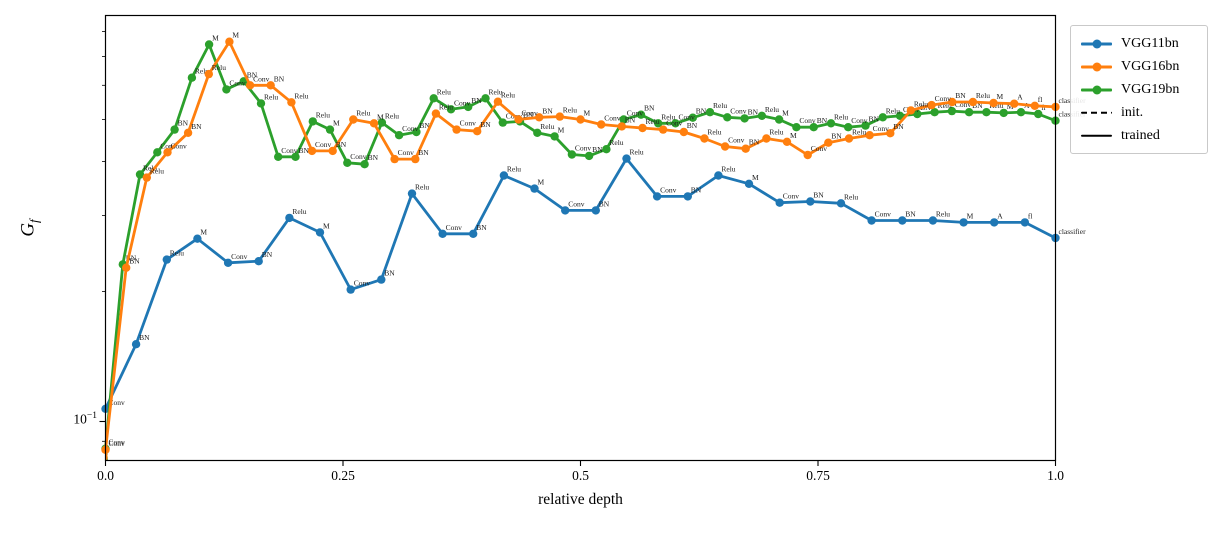  Describe the element at coordinates (1150, 43) in the screenshot. I see `legend-label: VGG11bn` at that location.